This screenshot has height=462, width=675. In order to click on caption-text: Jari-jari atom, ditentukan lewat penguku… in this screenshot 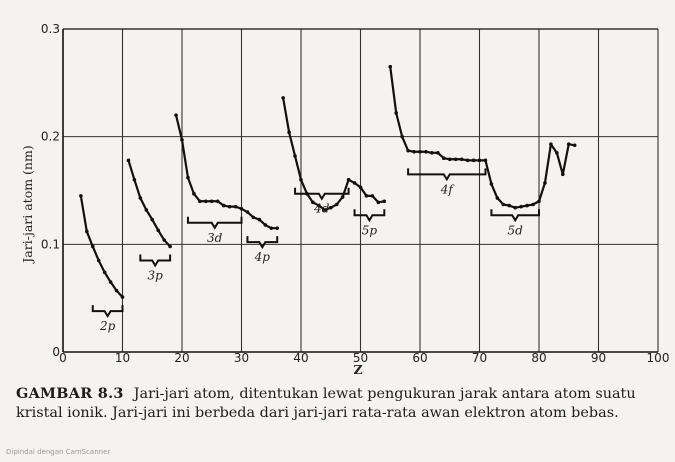, I will do `click(326, 403)`.